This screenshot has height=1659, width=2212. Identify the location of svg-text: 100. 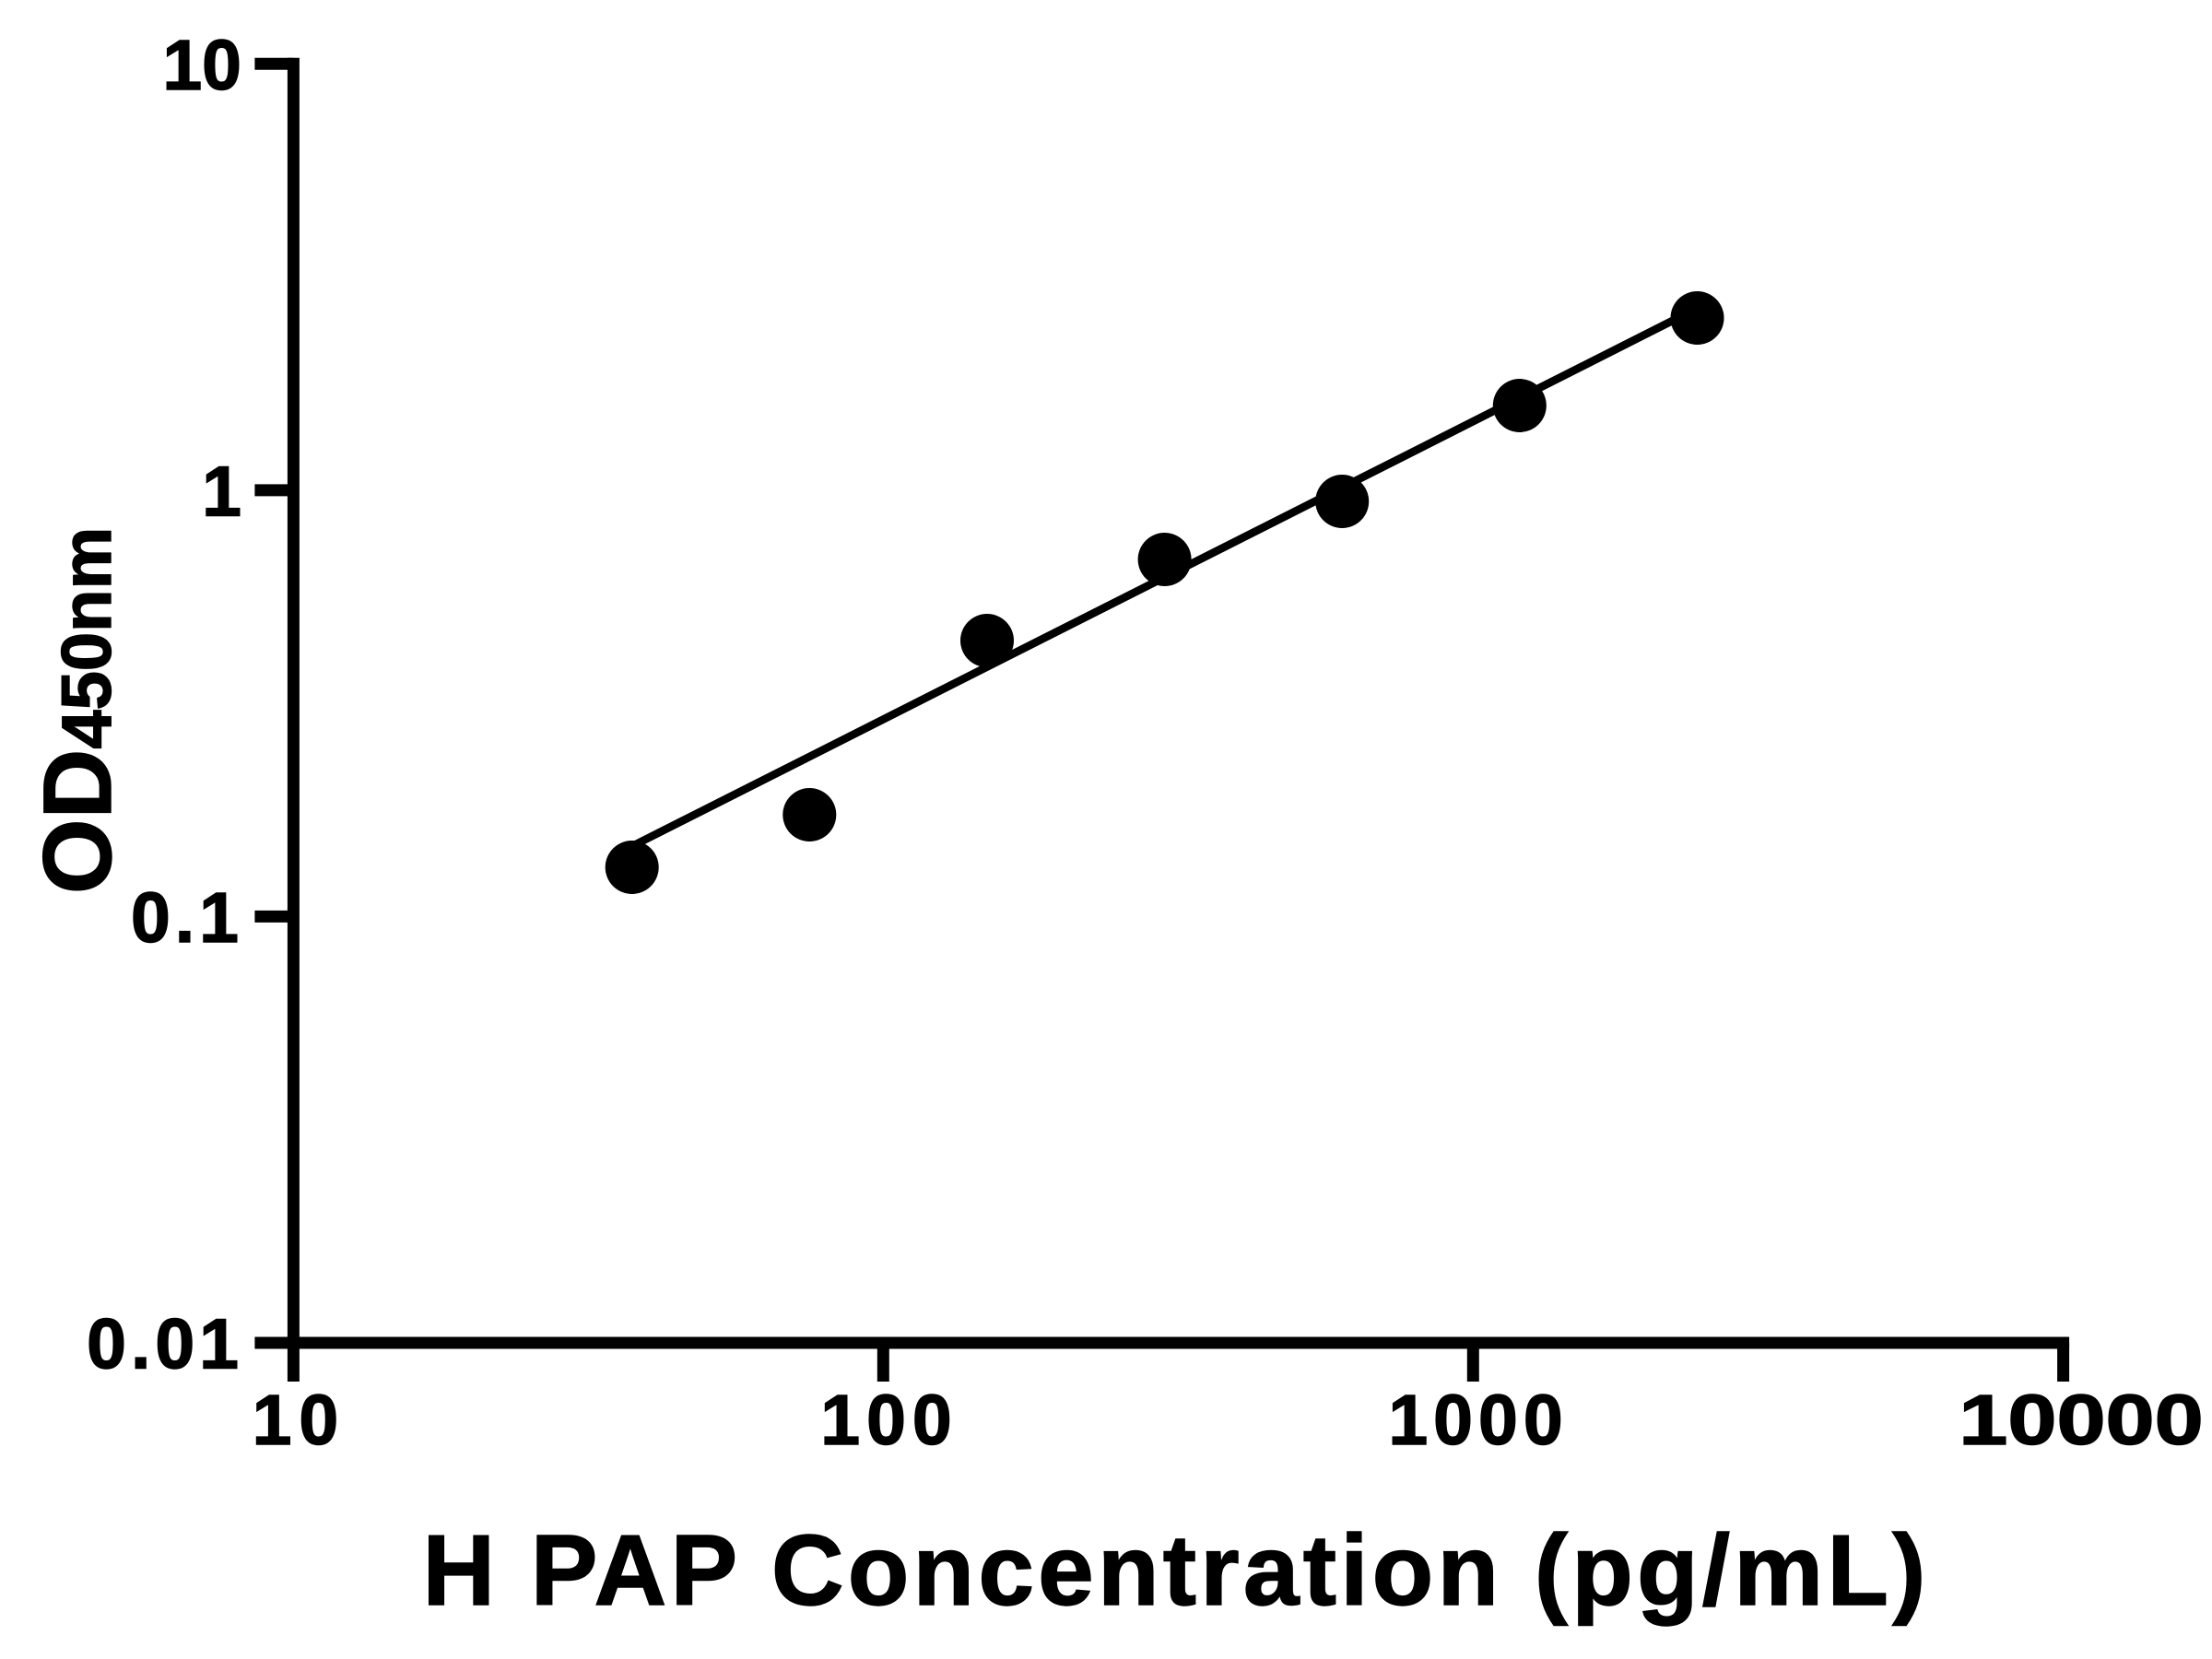
(889, 1420).